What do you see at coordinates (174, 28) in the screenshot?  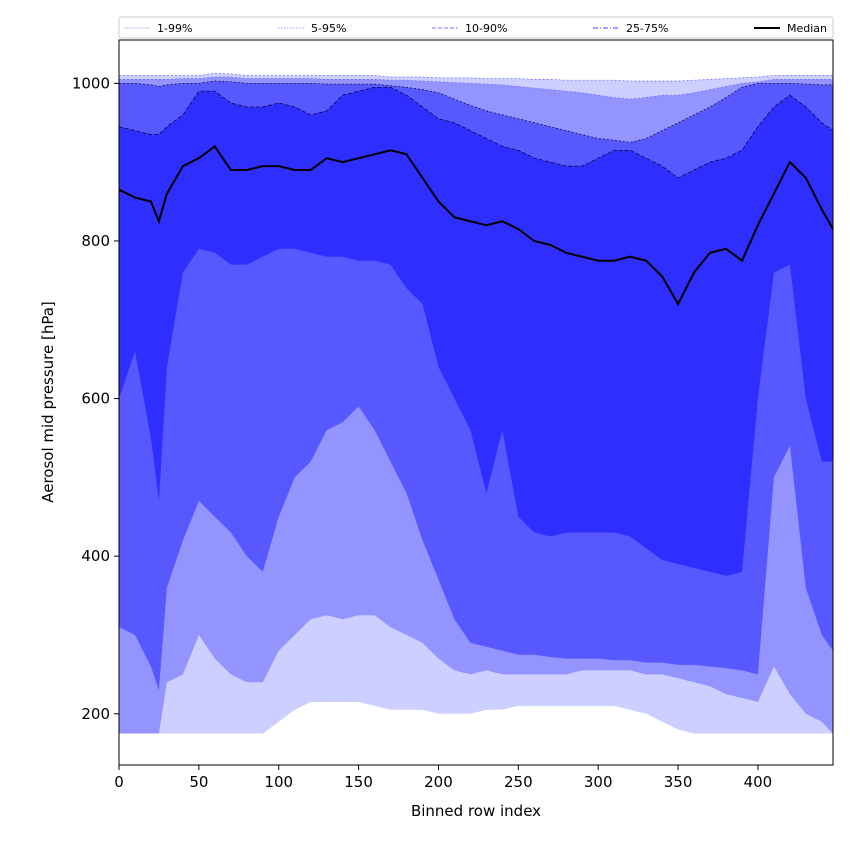 I see `legend-label: 1-99%` at bounding box center [174, 28].